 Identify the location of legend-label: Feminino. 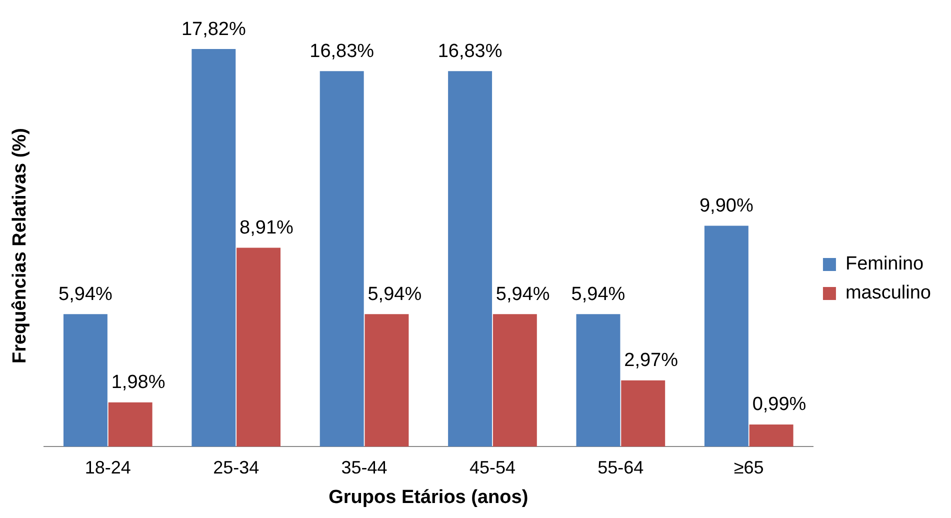
(884, 264).